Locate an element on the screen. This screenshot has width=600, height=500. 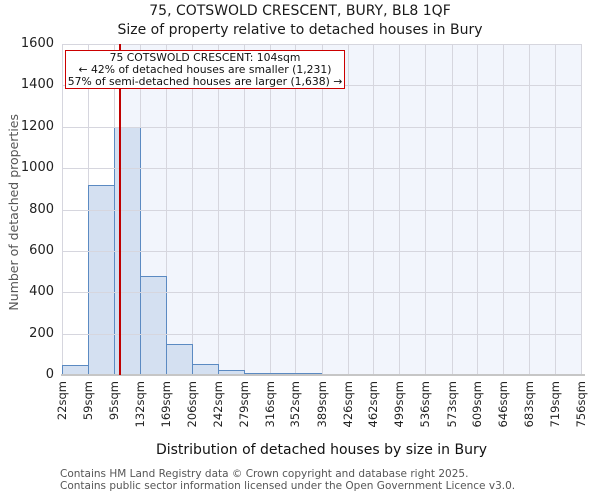
x-tick-label: 316sqm is located at coordinates (269, 404).